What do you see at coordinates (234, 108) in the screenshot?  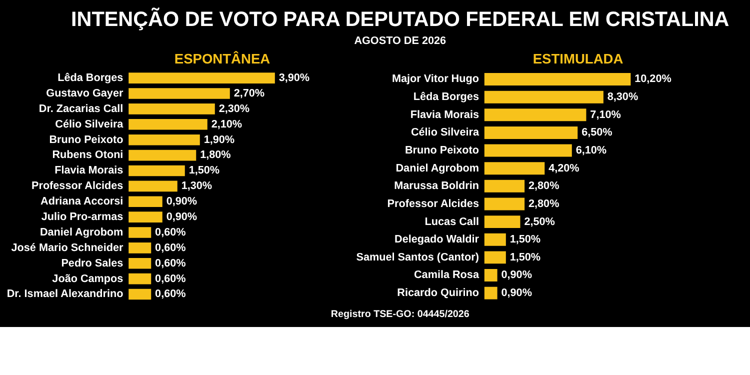 I see `data-label: 2,30%` at bounding box center [234, 108].